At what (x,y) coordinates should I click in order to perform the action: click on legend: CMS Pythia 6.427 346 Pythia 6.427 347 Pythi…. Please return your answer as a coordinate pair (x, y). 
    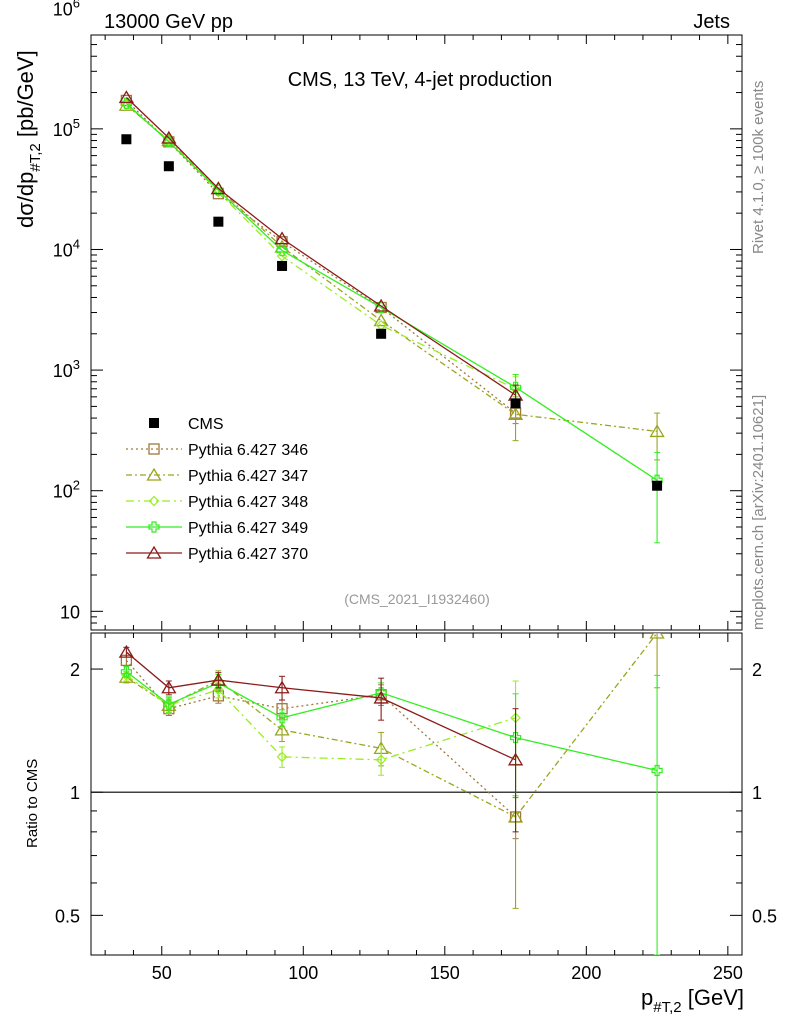
    Looking at the image, I should click on (217, 489).